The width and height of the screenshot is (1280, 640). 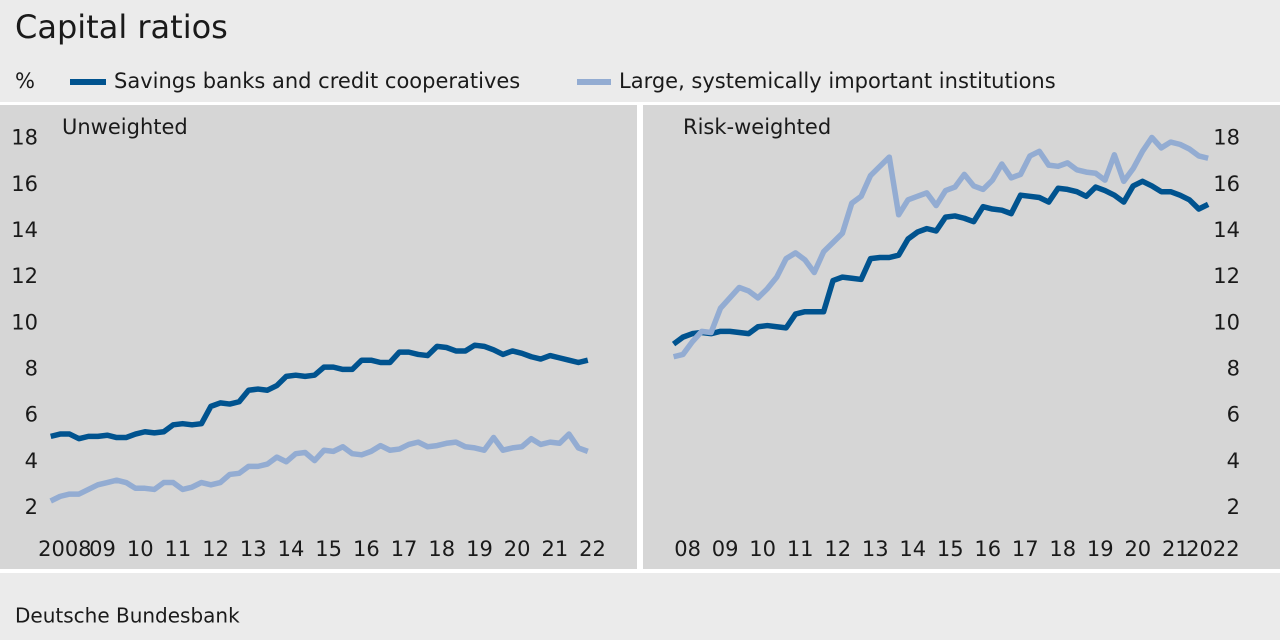 I want to click on source-note: Deutsche Bundesbank, so click(x=127, y=616).